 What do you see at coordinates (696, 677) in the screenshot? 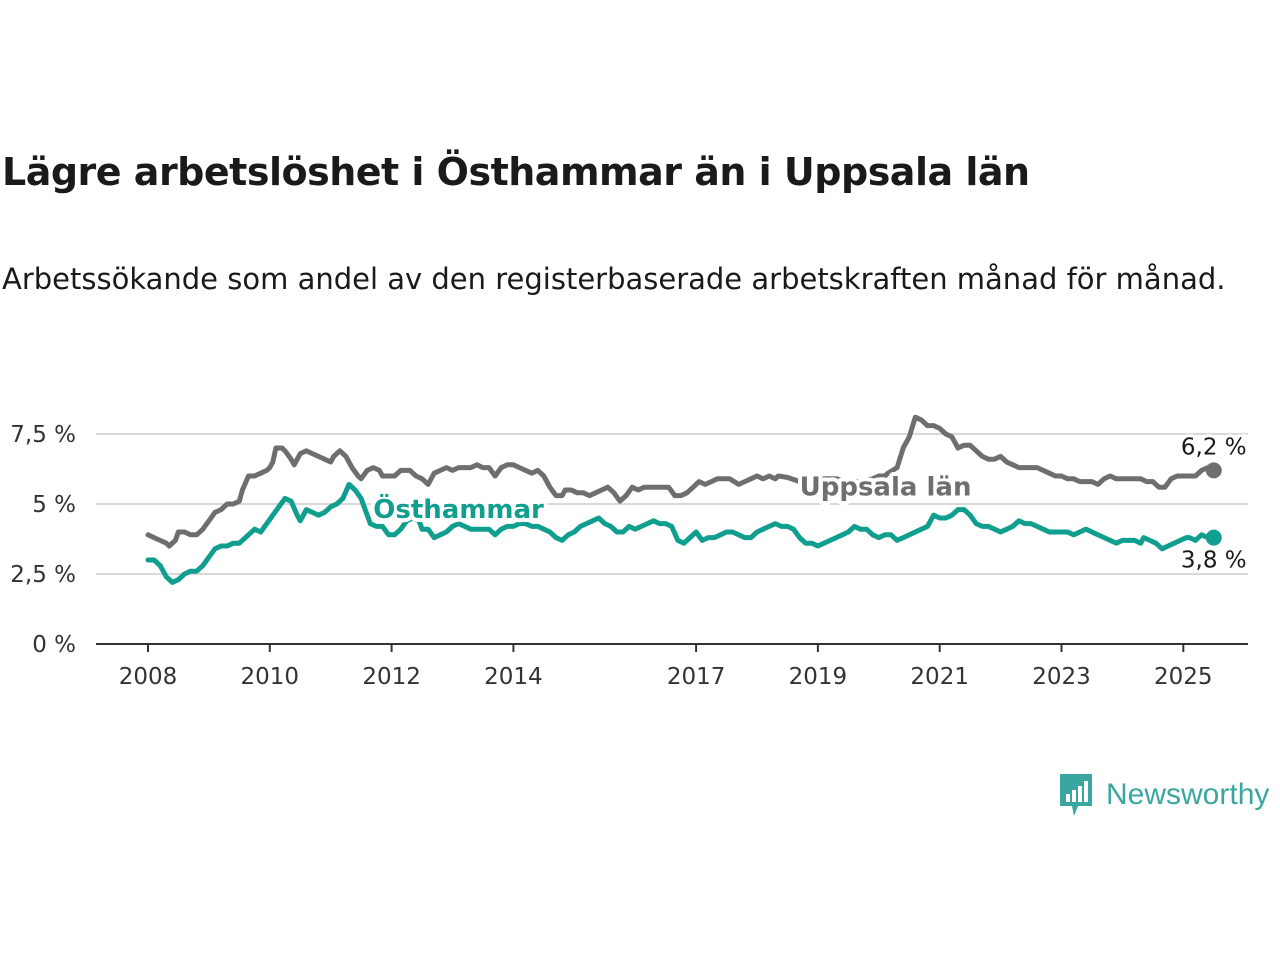
I see `x-tick-label: 2017` at bounding box center [696, 677].